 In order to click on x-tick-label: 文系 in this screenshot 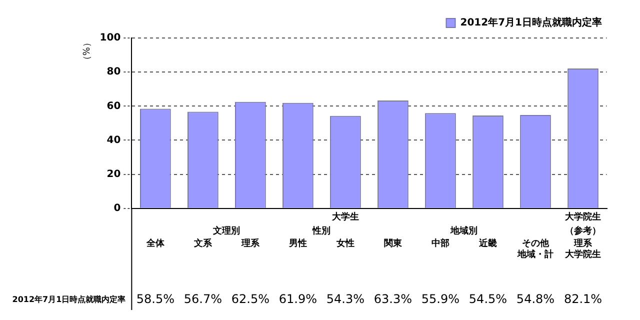, I will do `click(202, 244)`.